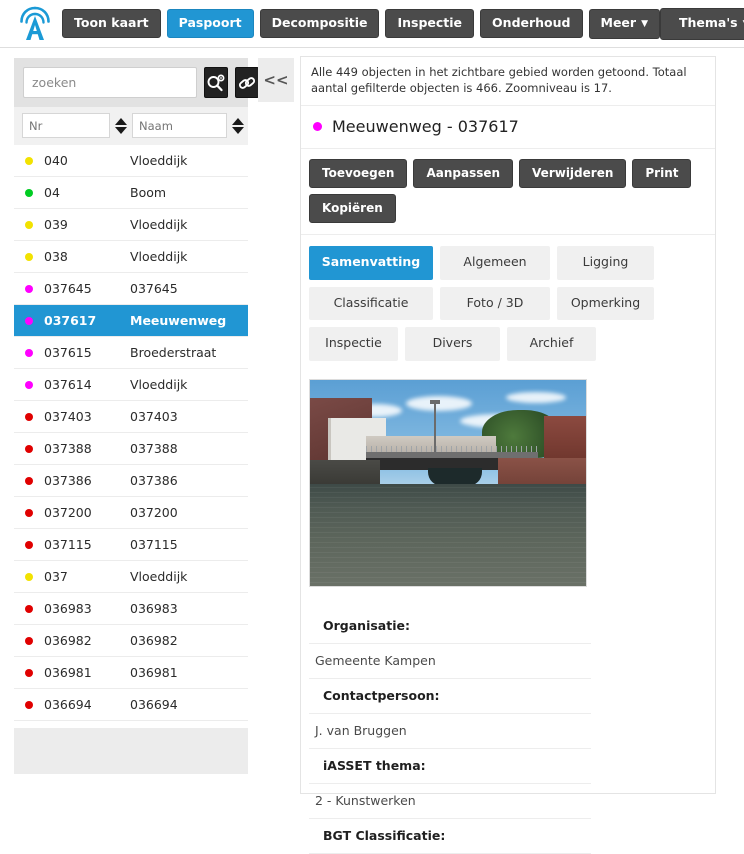  Describe the element at coordinates (131, 161) in the screenshot. I see `list-item: 040 Vloeddijk` at that location.